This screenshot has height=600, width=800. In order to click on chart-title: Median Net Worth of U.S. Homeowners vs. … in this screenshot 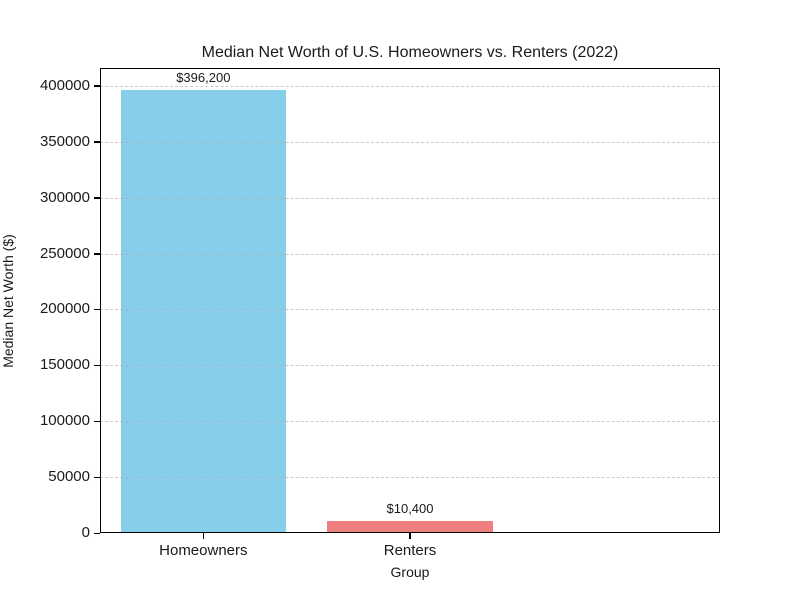, I will do `click(410, 52)`.